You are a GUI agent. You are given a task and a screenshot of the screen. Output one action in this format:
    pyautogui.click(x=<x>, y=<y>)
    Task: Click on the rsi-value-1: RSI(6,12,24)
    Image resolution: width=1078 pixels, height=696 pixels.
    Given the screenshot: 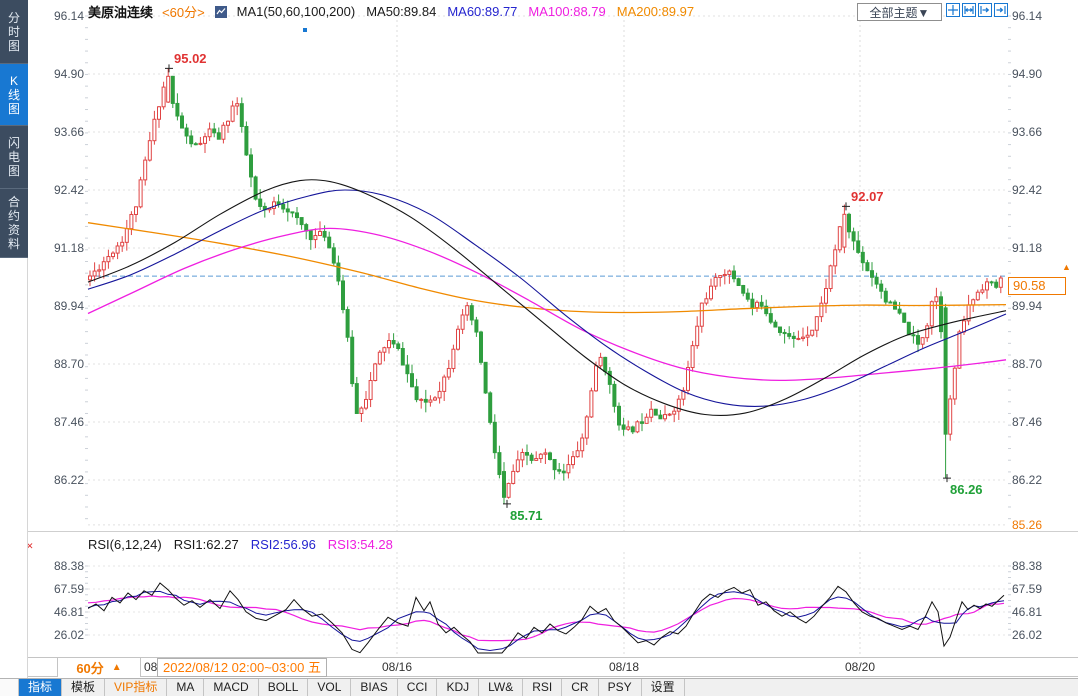 What is the action you would take?
    pyautogui.click(x=125, y=544)
    